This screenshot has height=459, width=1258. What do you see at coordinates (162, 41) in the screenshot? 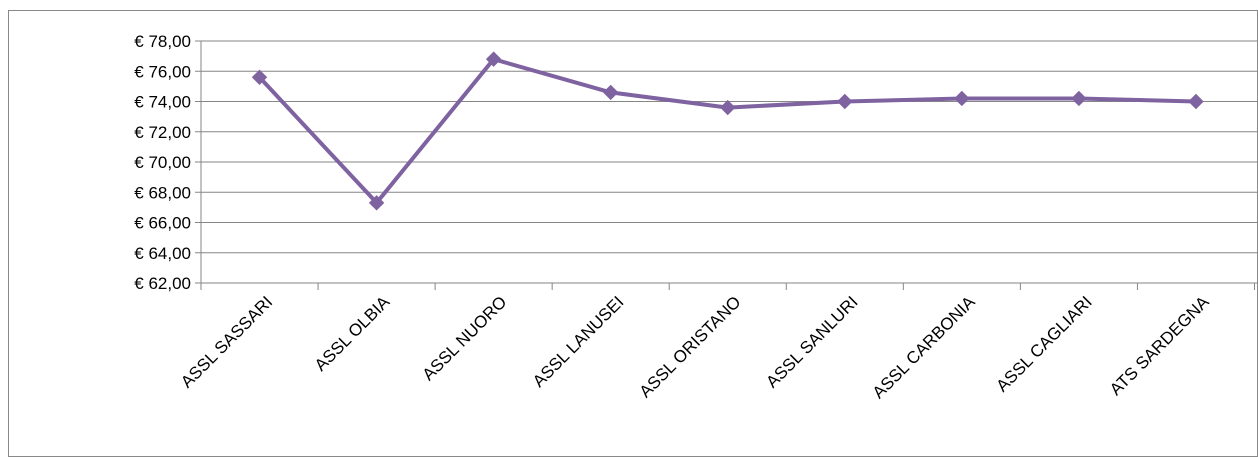
I see `y-tick-label: € 78,00` at bounding box center [162, 41].